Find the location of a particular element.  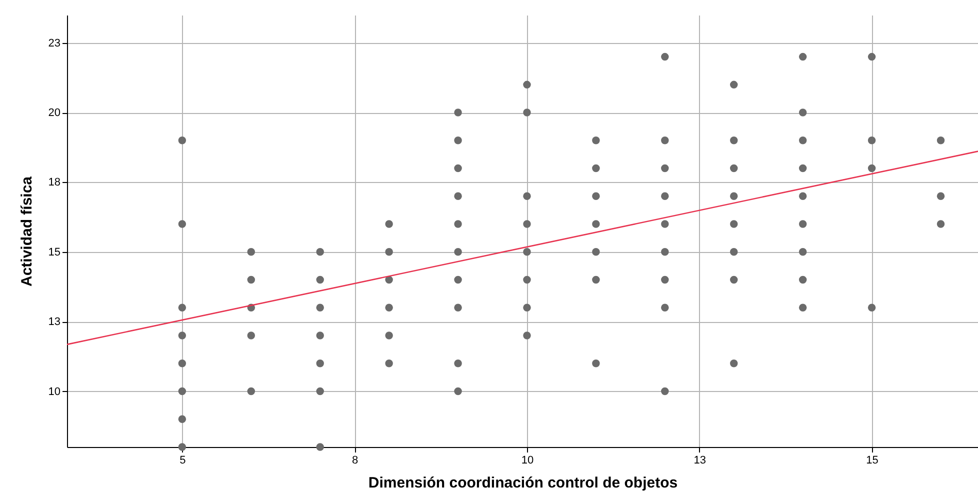

y-axis-title: Actividad física is located at coordinates (27, 231).